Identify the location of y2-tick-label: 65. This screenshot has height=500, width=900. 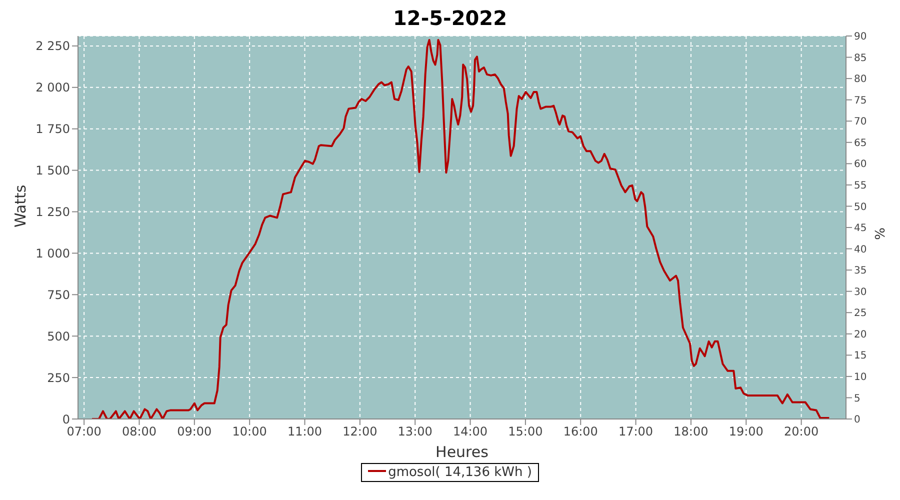
(860, 143).